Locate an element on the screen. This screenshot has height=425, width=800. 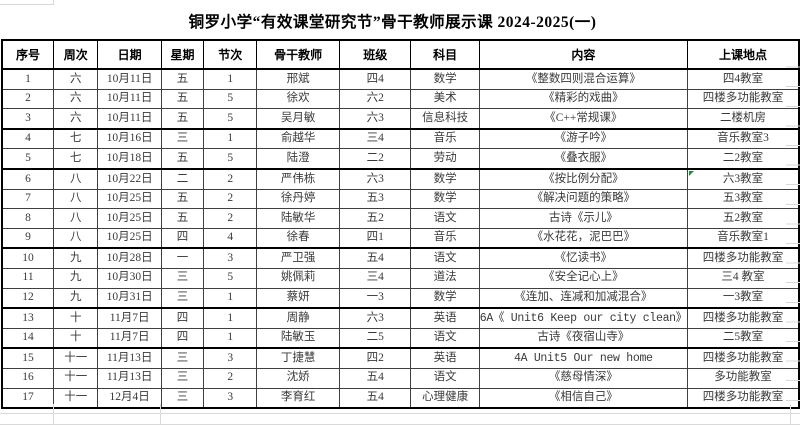
table-cell: 《相信自己》 is located at coordinates (583, 398).